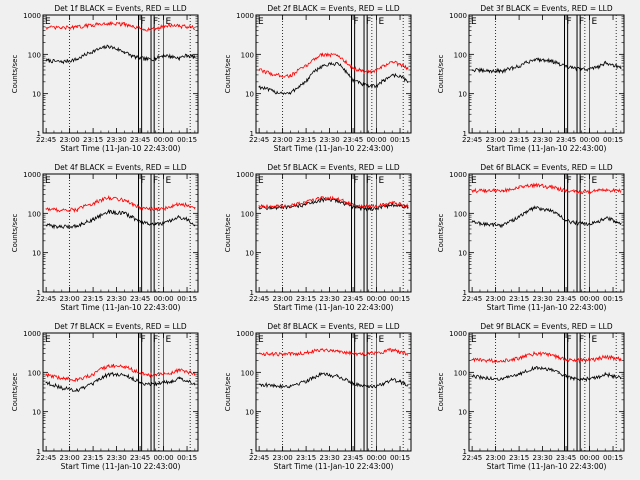  I want to click on y-tick-label: 100, so click(247, 214).